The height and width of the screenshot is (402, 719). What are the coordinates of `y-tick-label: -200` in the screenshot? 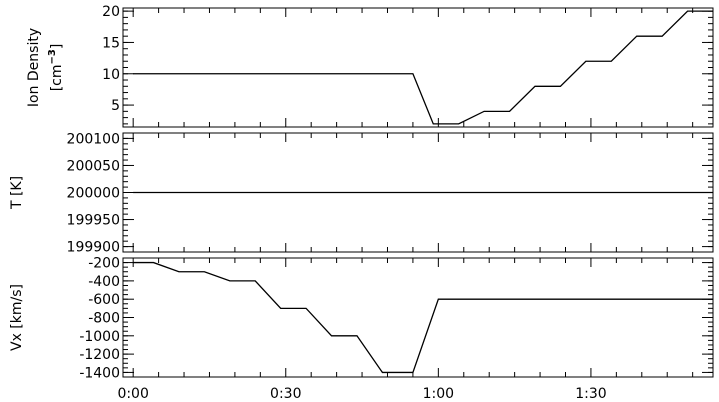 It's located at (104, 264).